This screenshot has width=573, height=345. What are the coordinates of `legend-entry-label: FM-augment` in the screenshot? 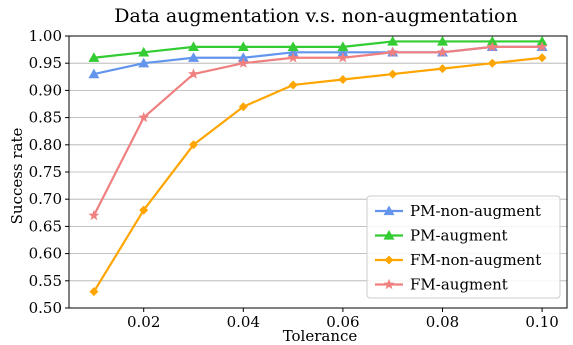 It's located at (459, 285).